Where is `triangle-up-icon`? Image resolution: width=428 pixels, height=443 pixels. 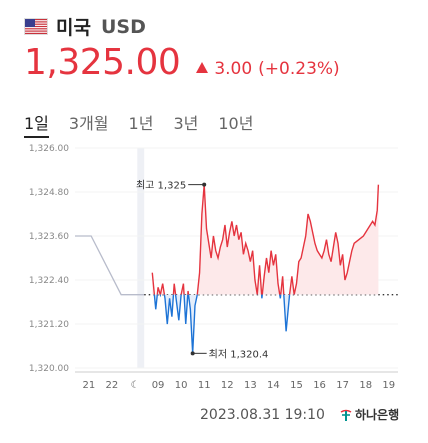 triangle-up-icon is located at coordinates (202, 67).